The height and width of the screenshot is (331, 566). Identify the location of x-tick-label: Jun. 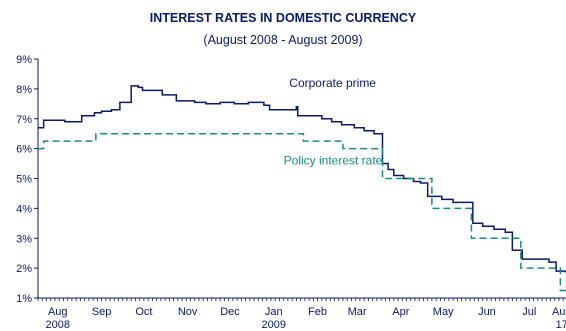
(487, 312).